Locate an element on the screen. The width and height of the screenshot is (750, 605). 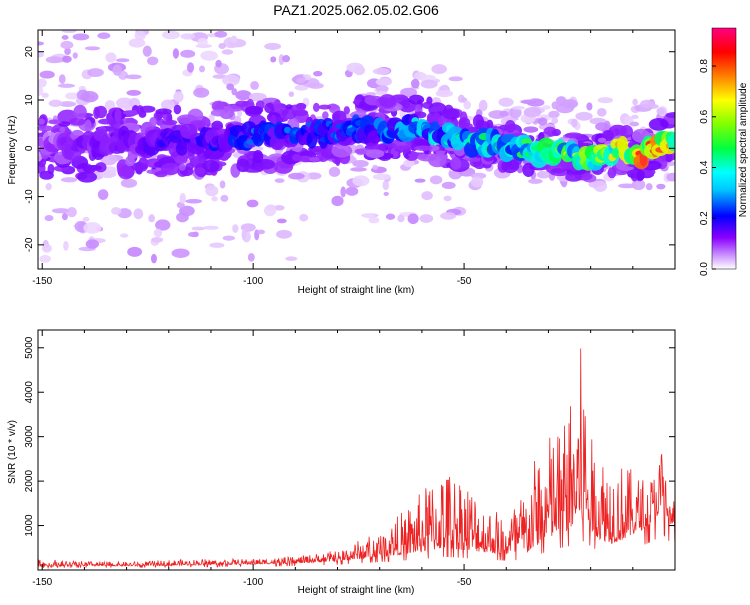
snr-x-label: Height of straight line (km) is located at coordinates (356, 590).